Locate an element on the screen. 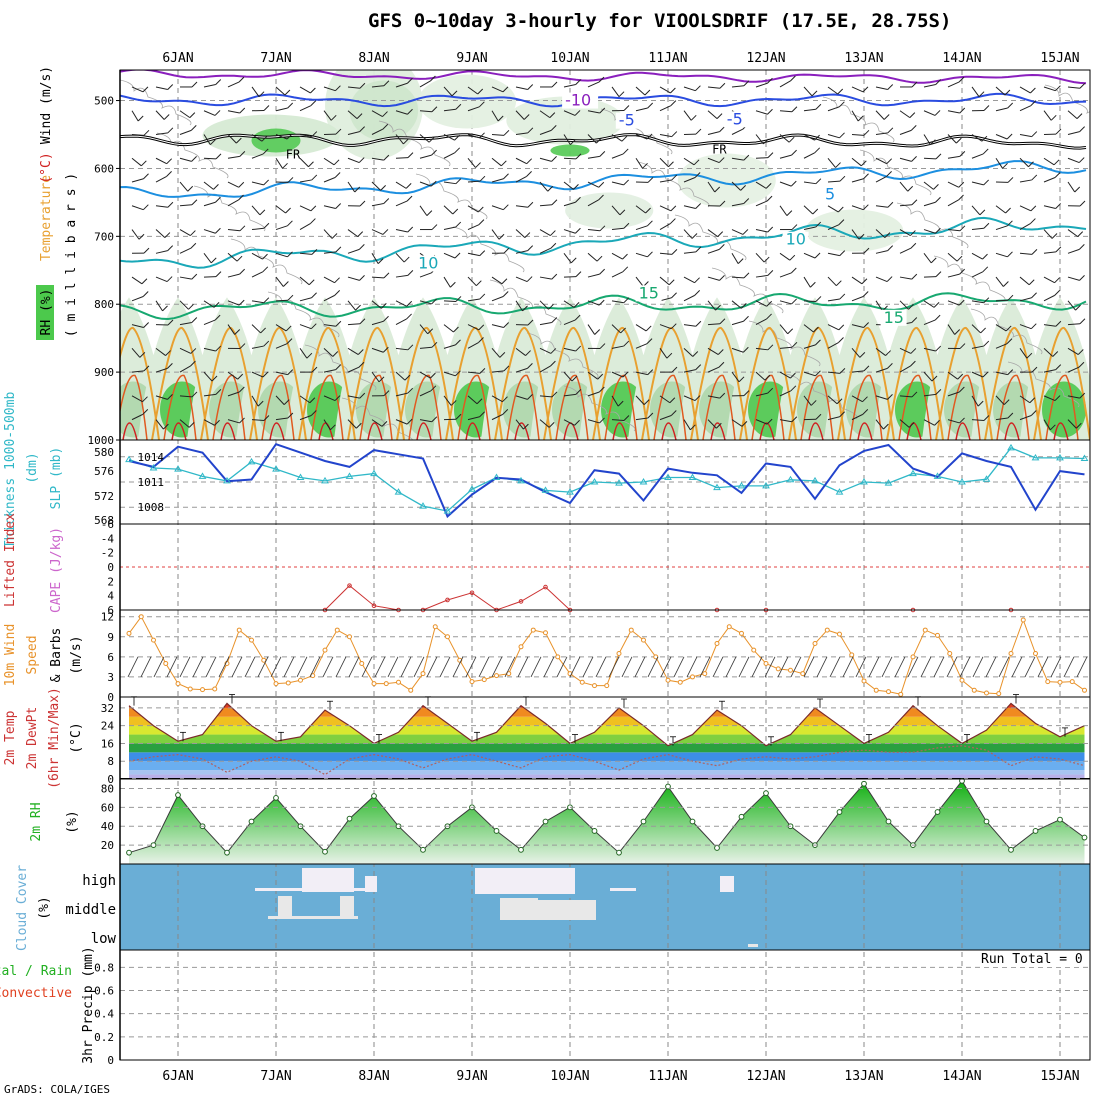  date-label-top: 15JAN is located at coordinates (1059, 58).